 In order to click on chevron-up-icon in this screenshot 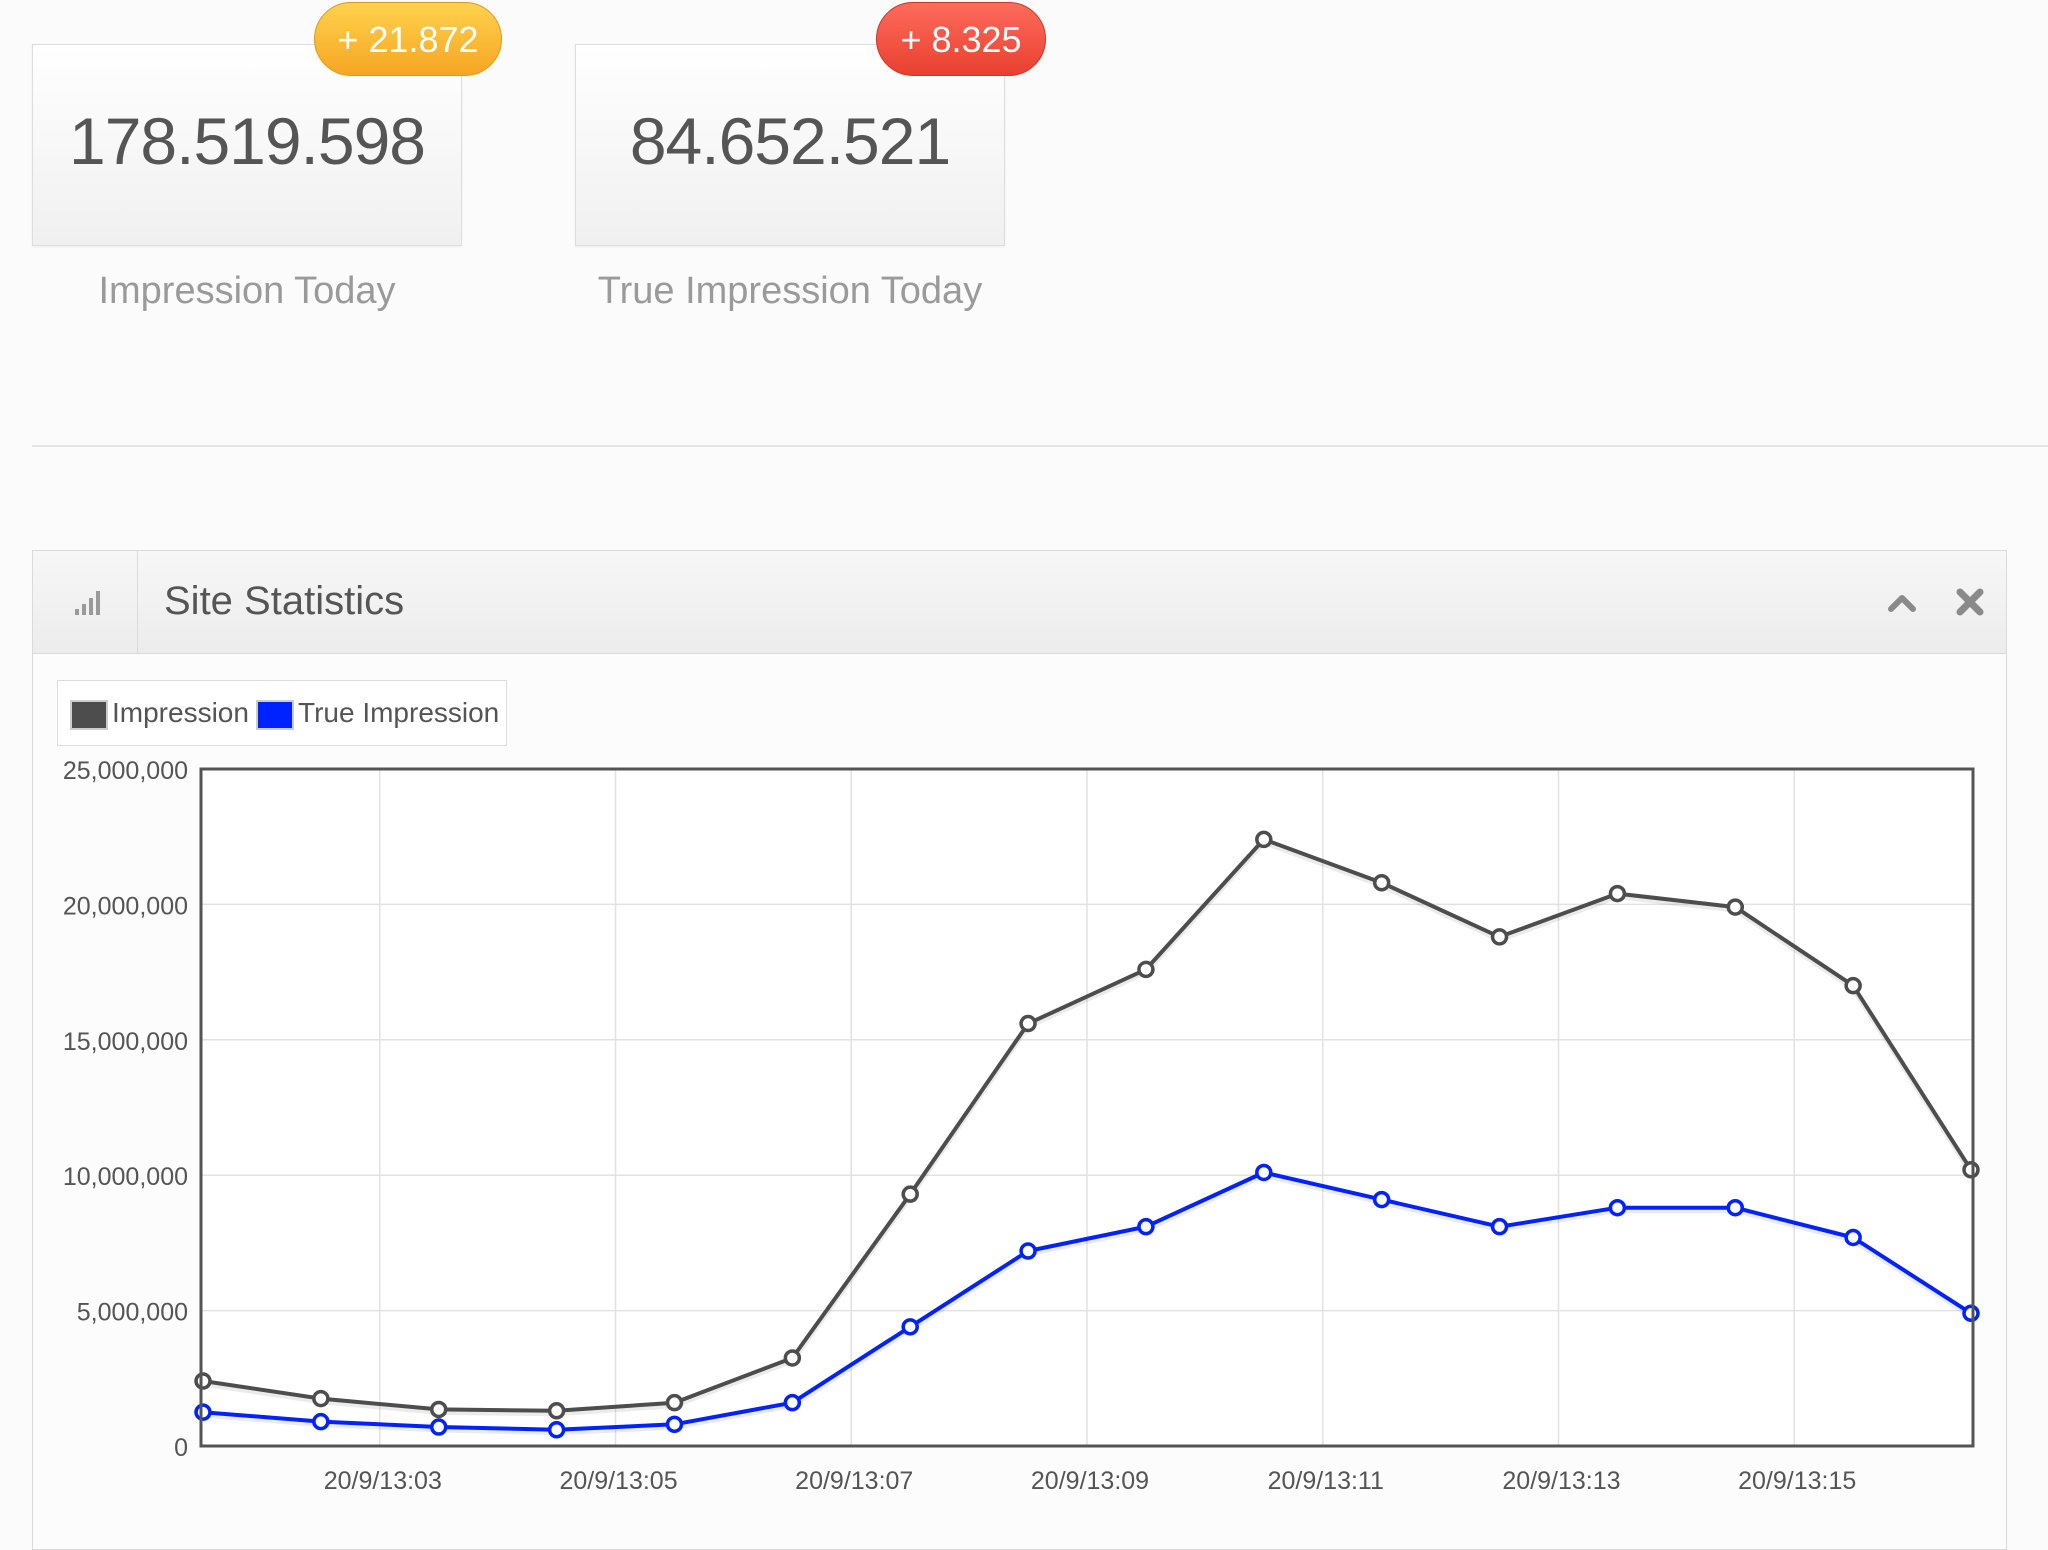, I will do `click(1902, 603)`.